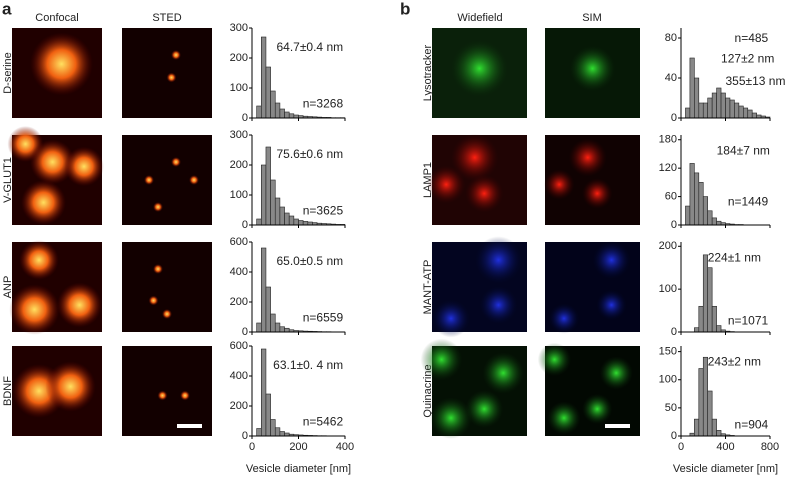 The height and width of the screenshot is (486, 786). I want to click on annotation: 184±7 nm, so click(743, 150).